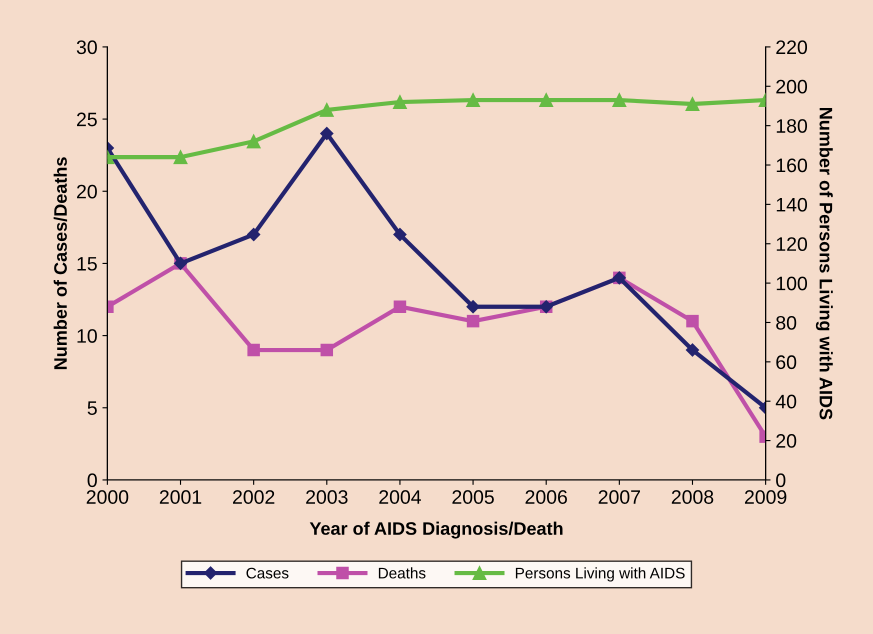 The height and width of the screenshot is (634, 873). Describe the element at coordinates (792, 47) in the screenshot. I see `y2-tick-label: 220` at that location.